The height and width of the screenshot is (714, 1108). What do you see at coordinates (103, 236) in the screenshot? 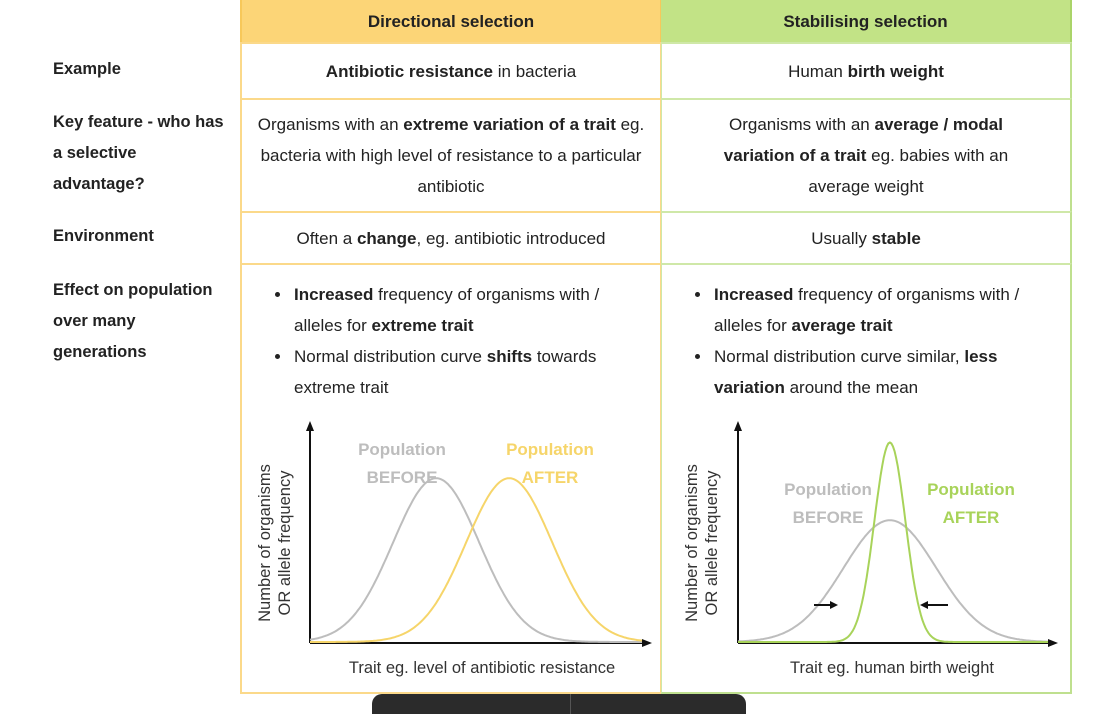
I see `row-label-environment: Environment` at bounding box center [103, 236].